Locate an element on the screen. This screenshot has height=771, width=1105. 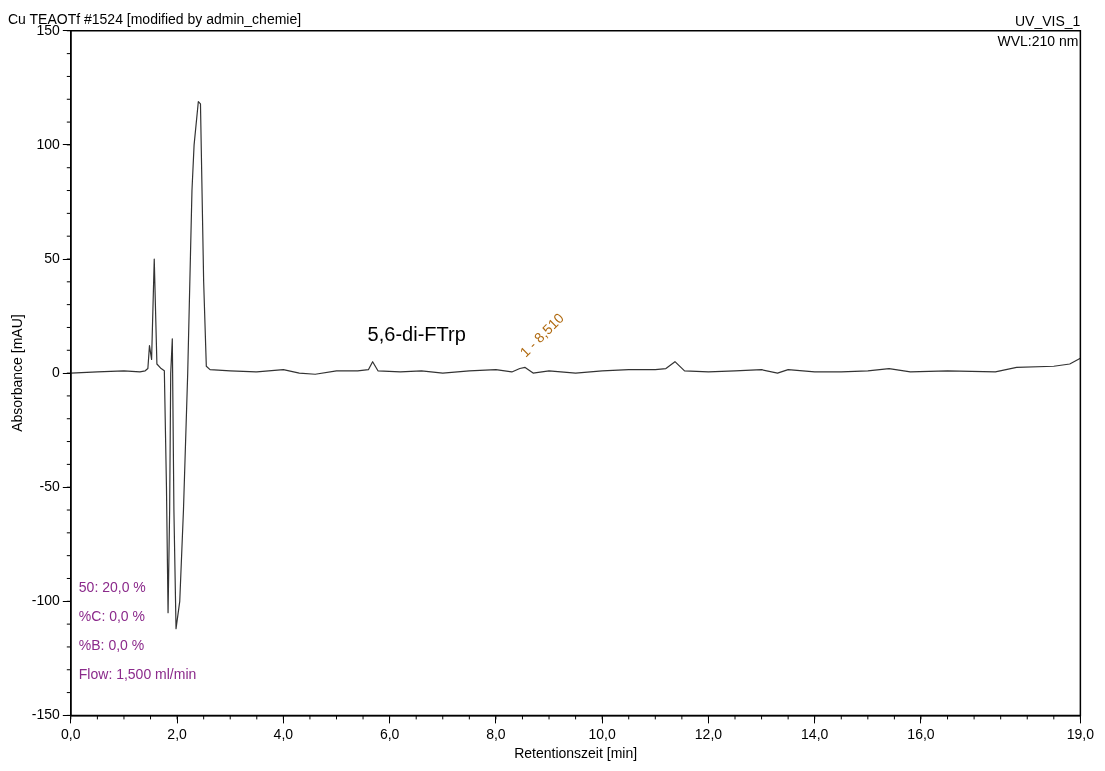
annotation: 50: 20,0 % is located at coordinates (112, 587).